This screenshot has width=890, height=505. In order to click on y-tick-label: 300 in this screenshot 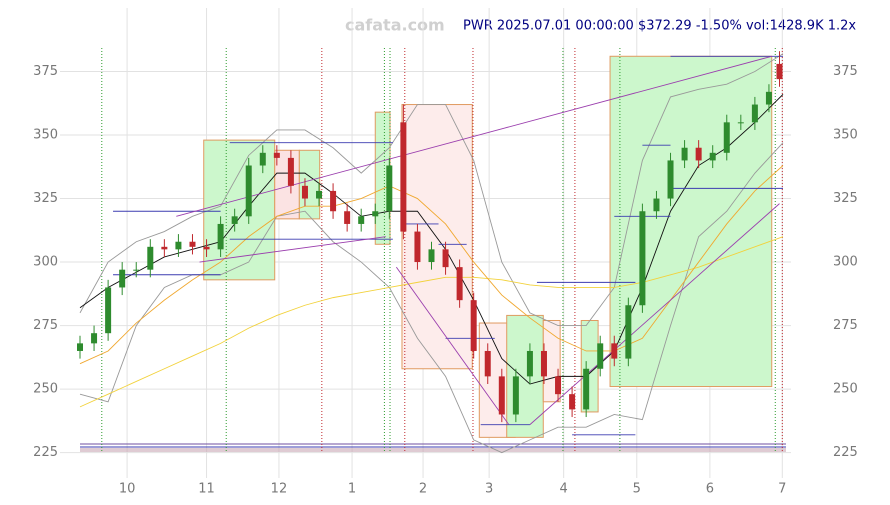, I will do `click(45, 262)`.